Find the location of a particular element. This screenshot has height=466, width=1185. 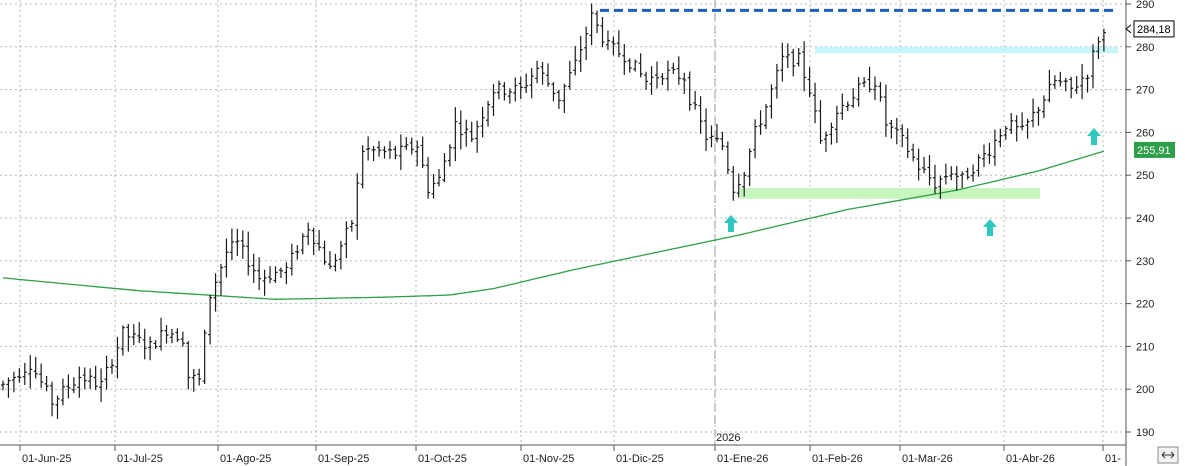

y-tick-label: 290 is located at coordinates (1145, 5).